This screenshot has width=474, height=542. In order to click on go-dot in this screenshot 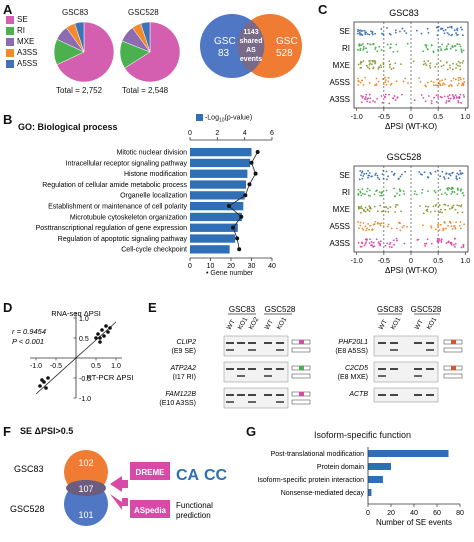, I will do `click(245, 195)`.